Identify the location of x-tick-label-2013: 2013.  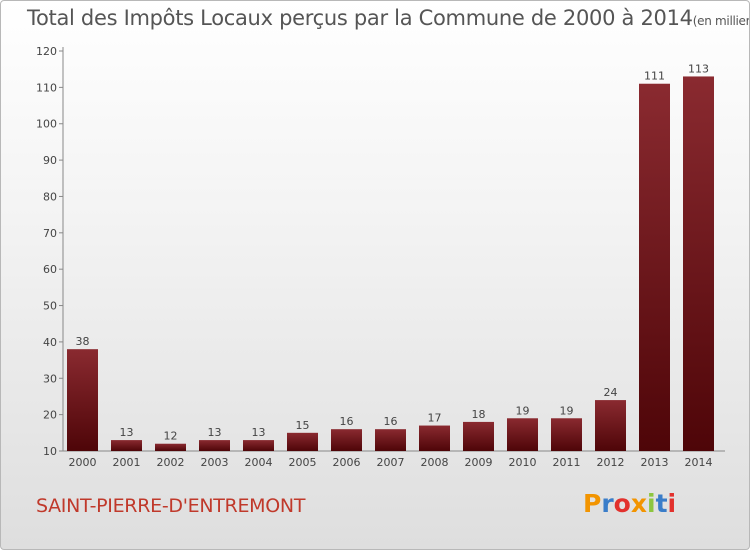
(655, 462).